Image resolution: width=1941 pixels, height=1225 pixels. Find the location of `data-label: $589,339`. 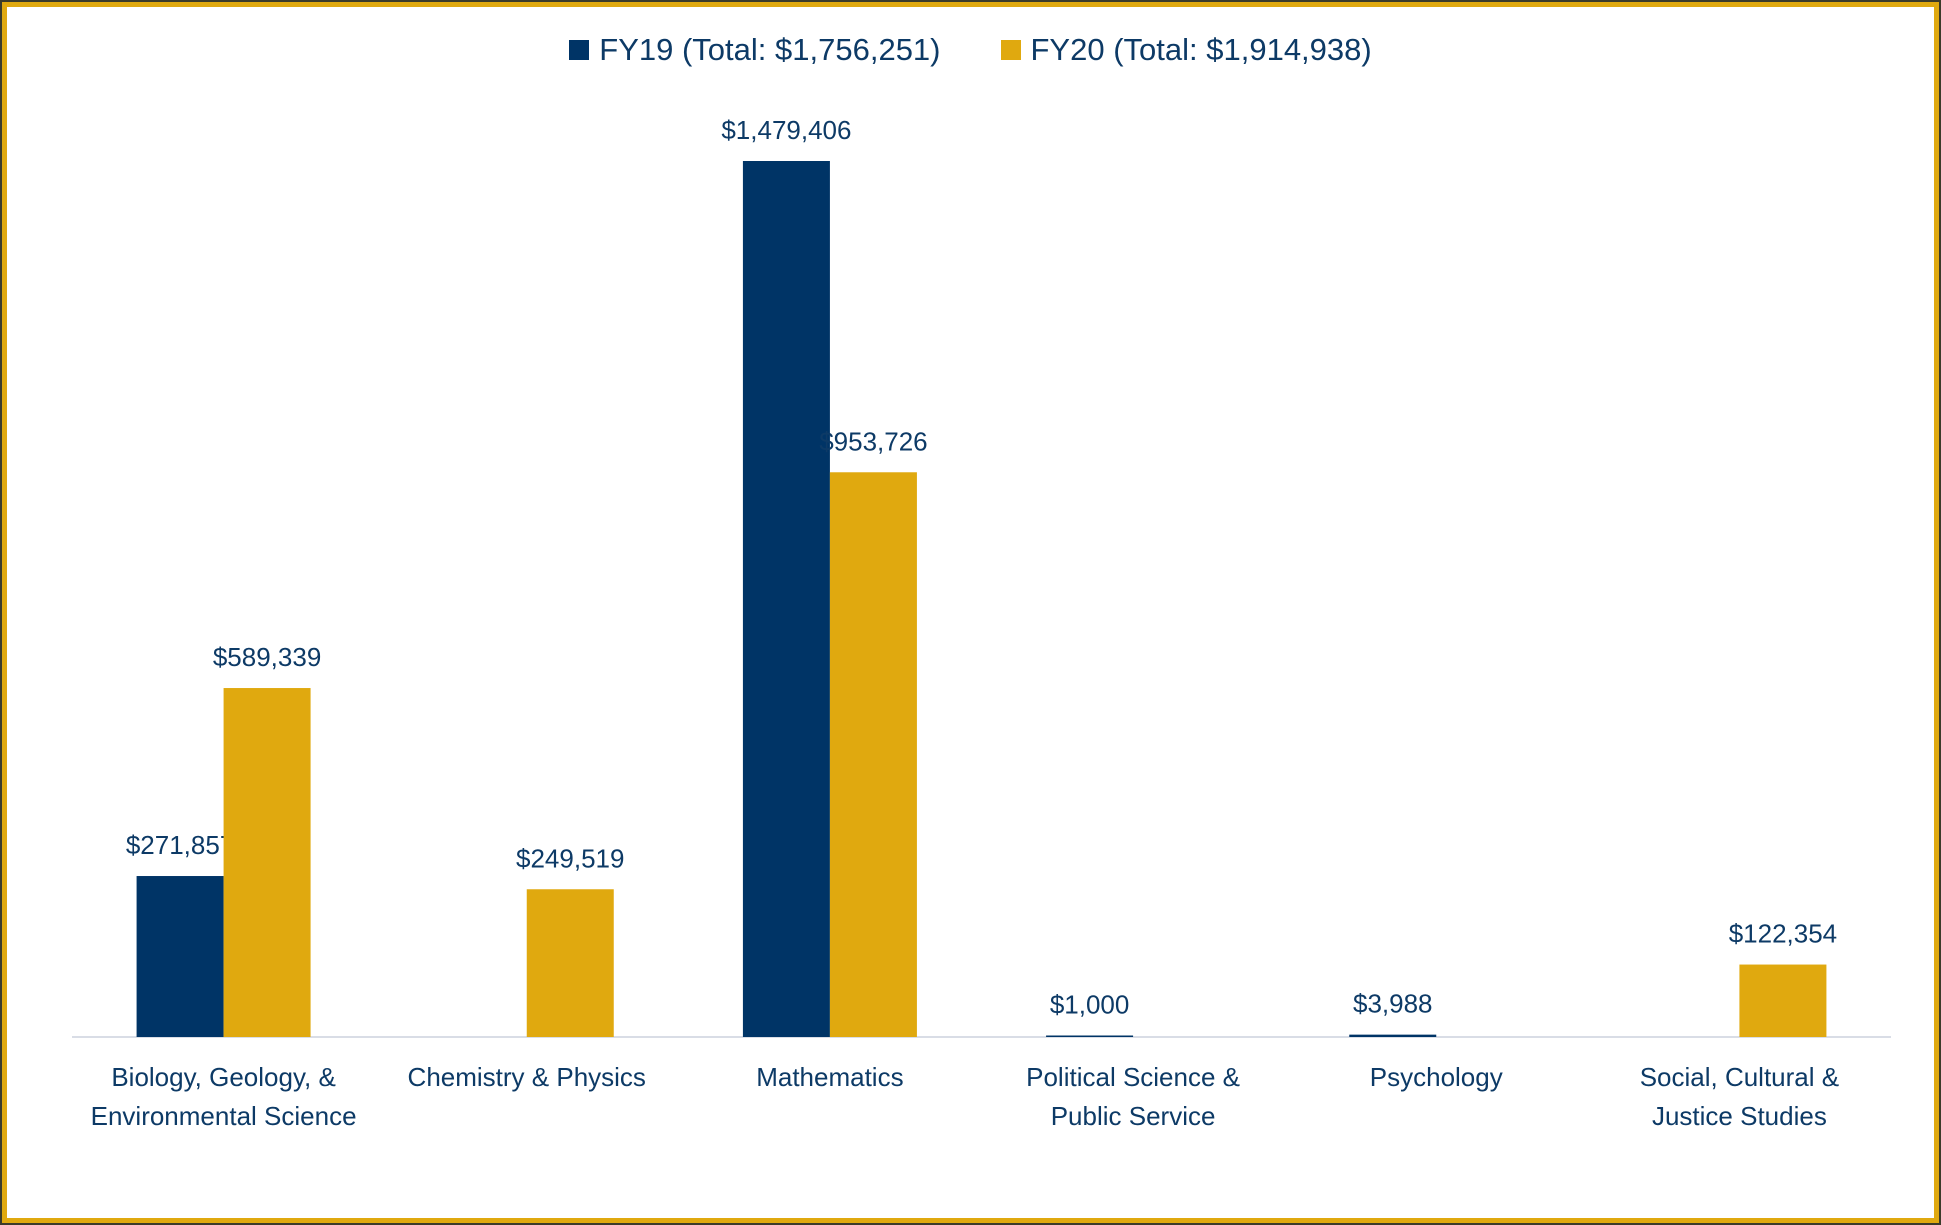

data-label: $589,339 is located at coordinates (267, 657).